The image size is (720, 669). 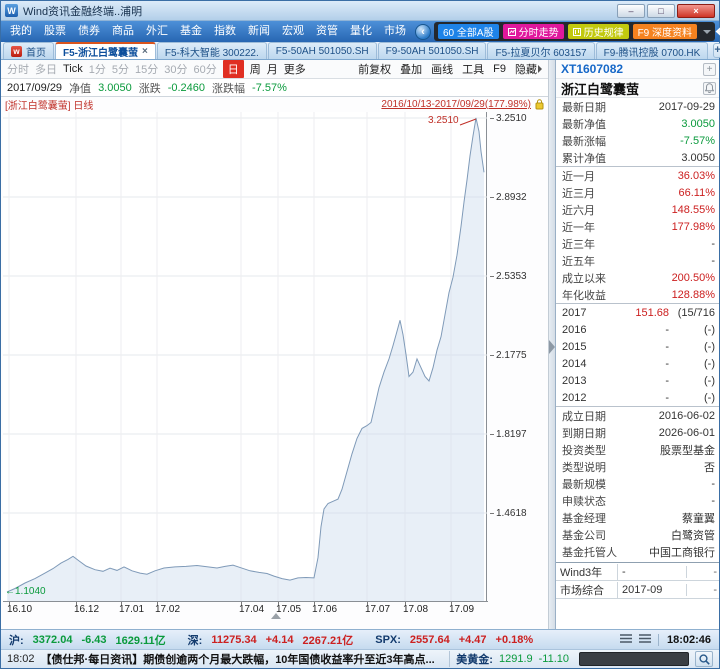 What do you see at coordinates (638, 535) in the screenshot?
I see `profile-row: 基金公司 白鹭资管` at bounding box center [638, 535].